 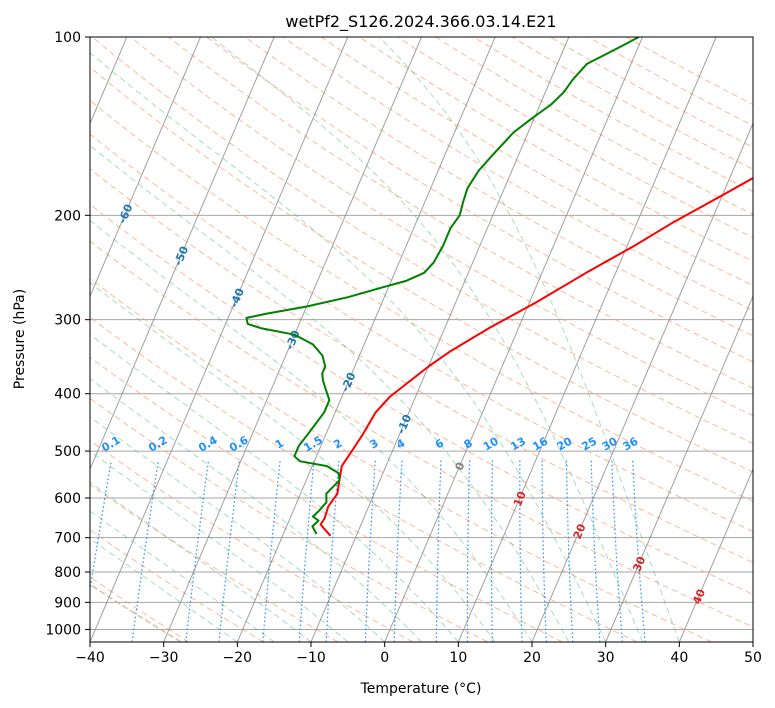 I want to click on x-tick-label: −40, so click(x=90, y=658).